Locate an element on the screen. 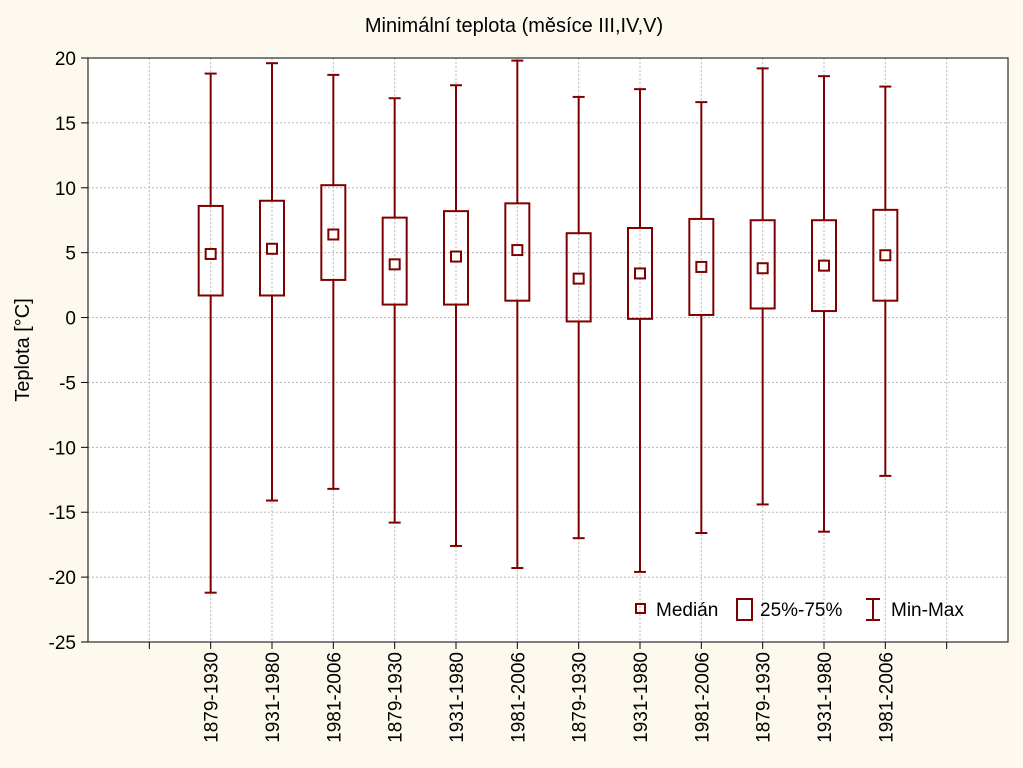 This screenshot has height=768, width=1023. legend: Medián 25%-75% Min-Max is located at coordinates (799, 609).